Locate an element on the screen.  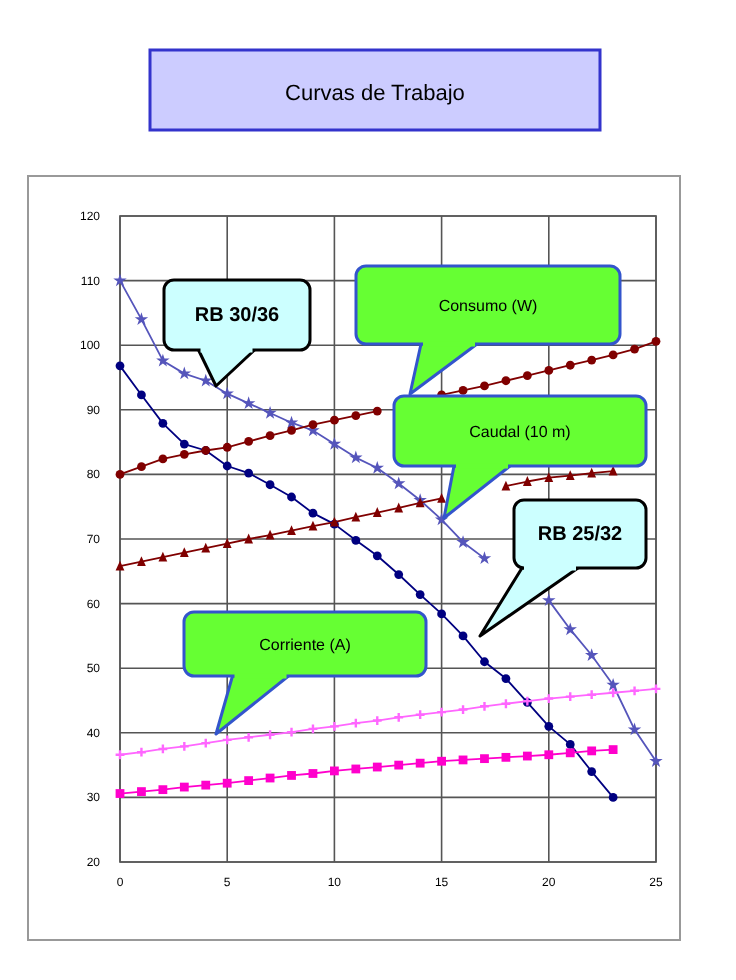
annotation: Consumo (W) is located at coordinates (488, 306).